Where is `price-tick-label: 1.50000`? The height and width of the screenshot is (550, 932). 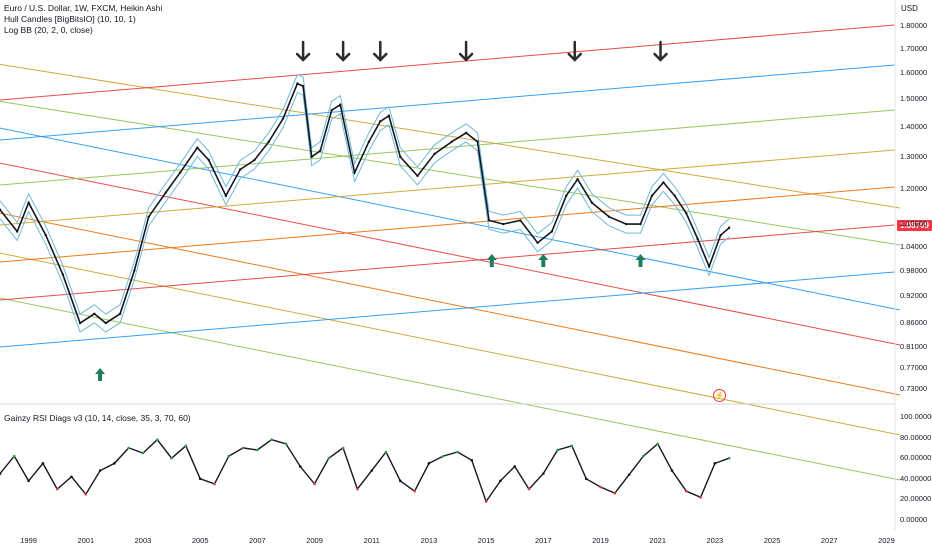
price-tick-label: 1.50000 is located at coordinates (914, 99).